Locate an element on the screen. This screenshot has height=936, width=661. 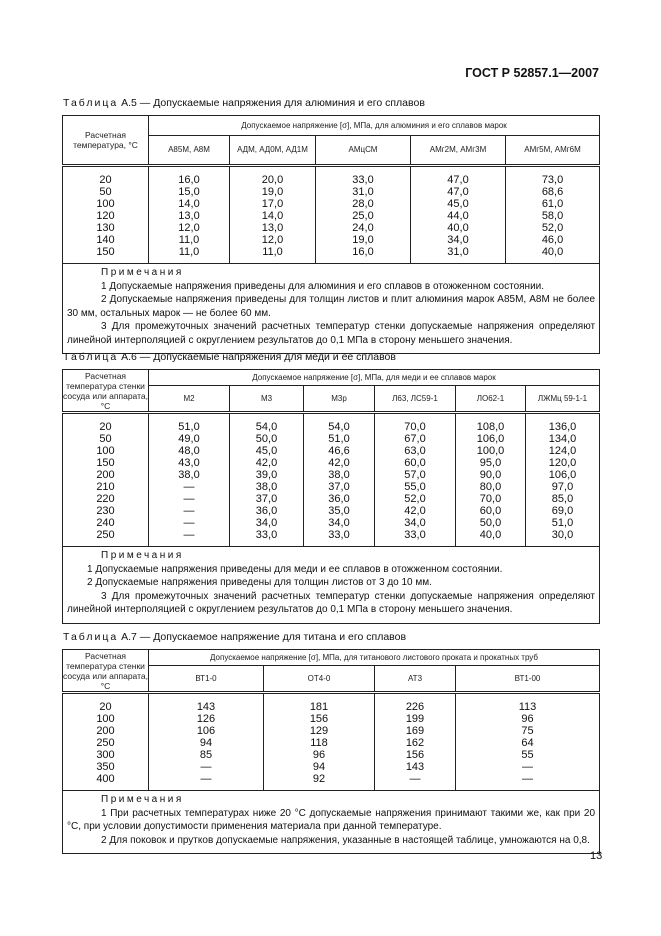
table-row: 240—34,0 34,0 34,0 50,0 51,0 is located at coordinates (331, 523).